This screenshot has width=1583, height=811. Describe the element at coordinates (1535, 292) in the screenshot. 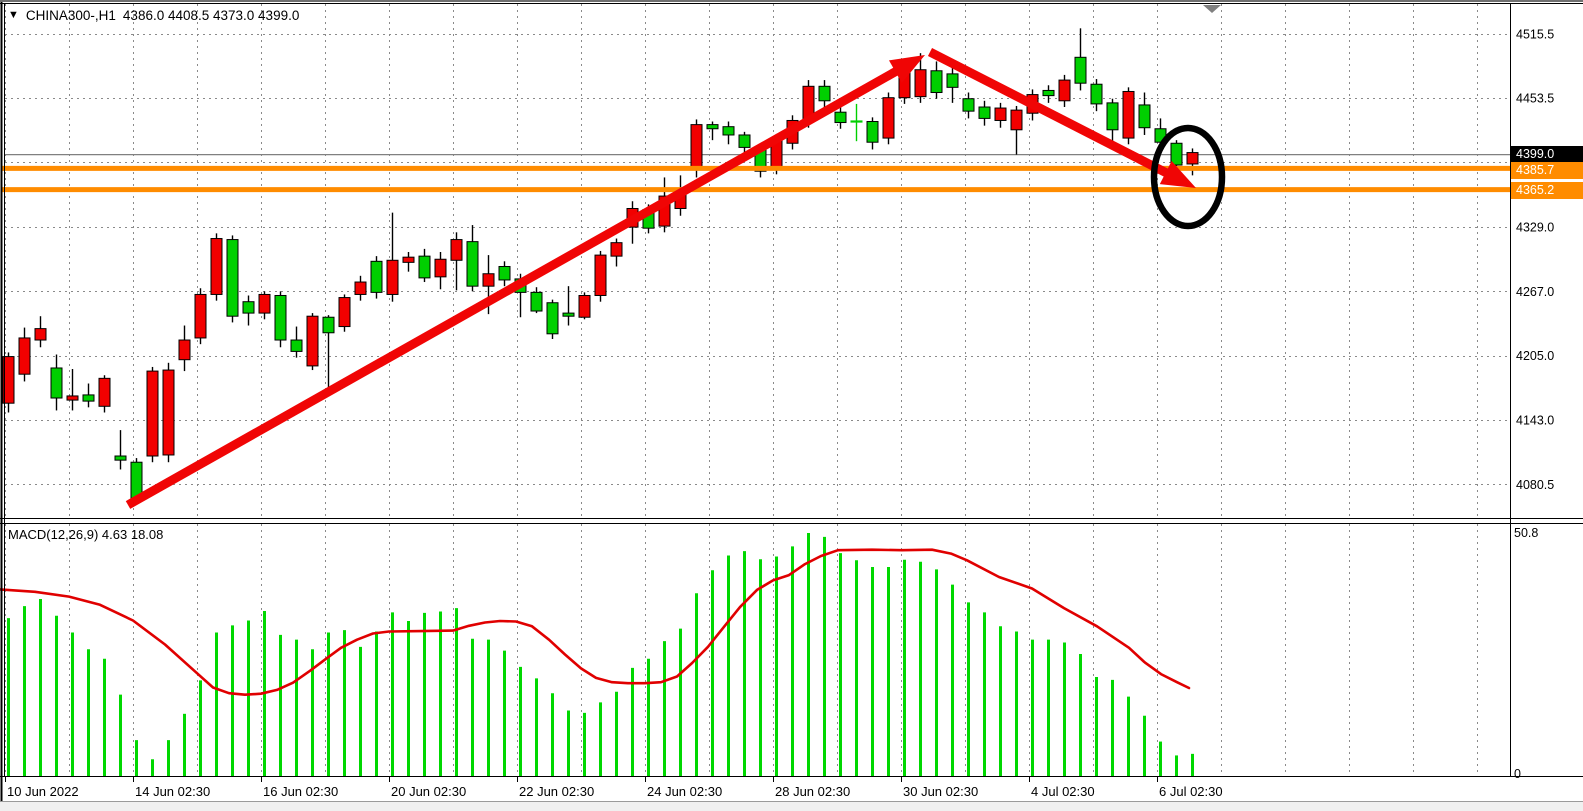

I see `price-axis-label: 4267.0` at that location.